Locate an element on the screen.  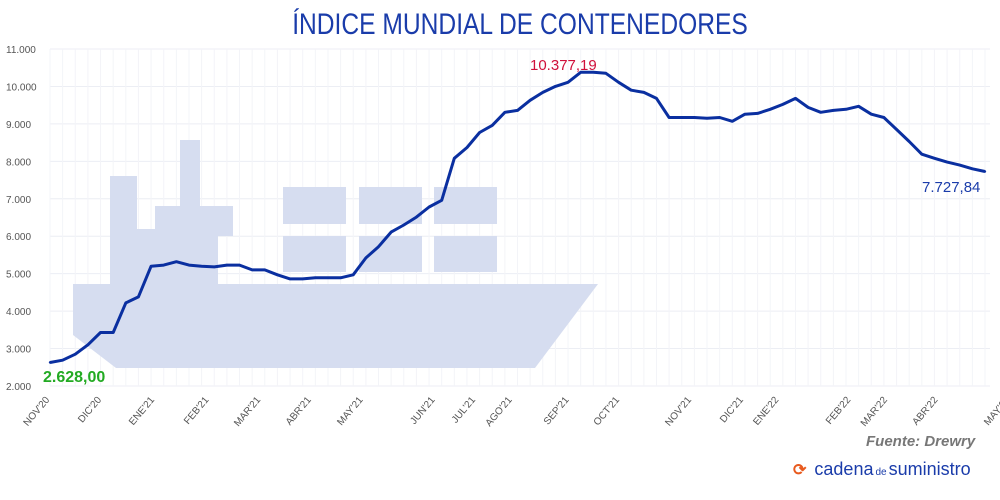
x-tick-label: MAY'22 is located at coordinates (991, 411).